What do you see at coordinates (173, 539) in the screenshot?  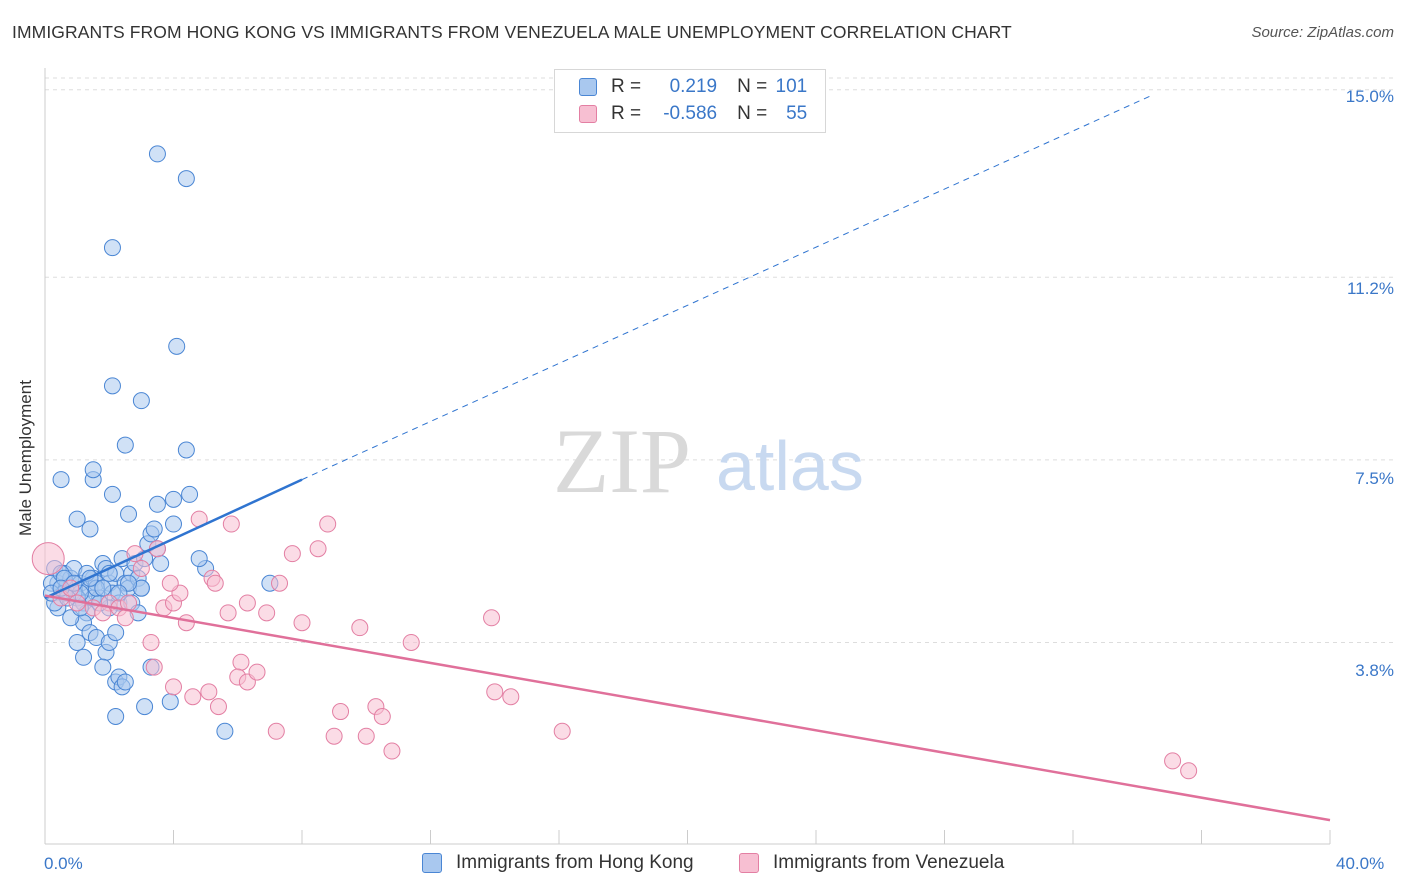 I see `trend-line-hong-kong` at bounding box center [173, 539].